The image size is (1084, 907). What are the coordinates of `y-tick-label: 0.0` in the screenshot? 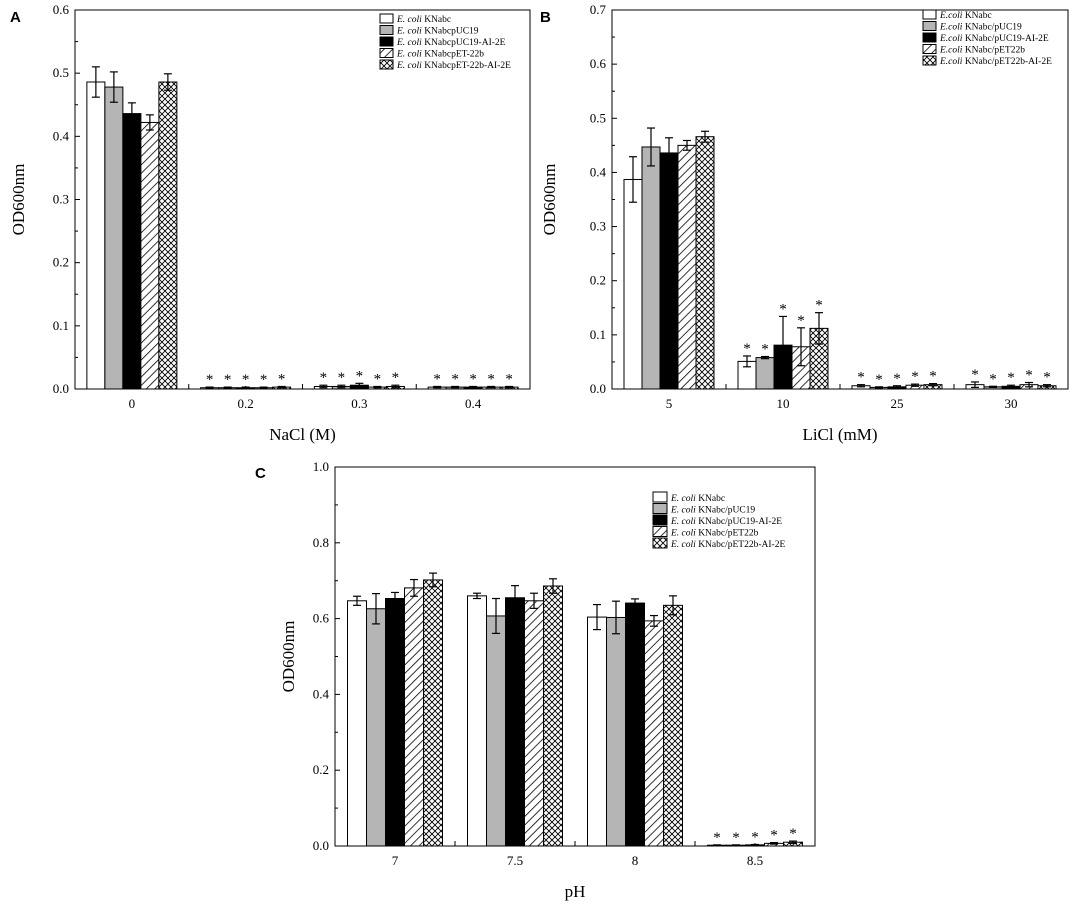 It's located at (61, 388).